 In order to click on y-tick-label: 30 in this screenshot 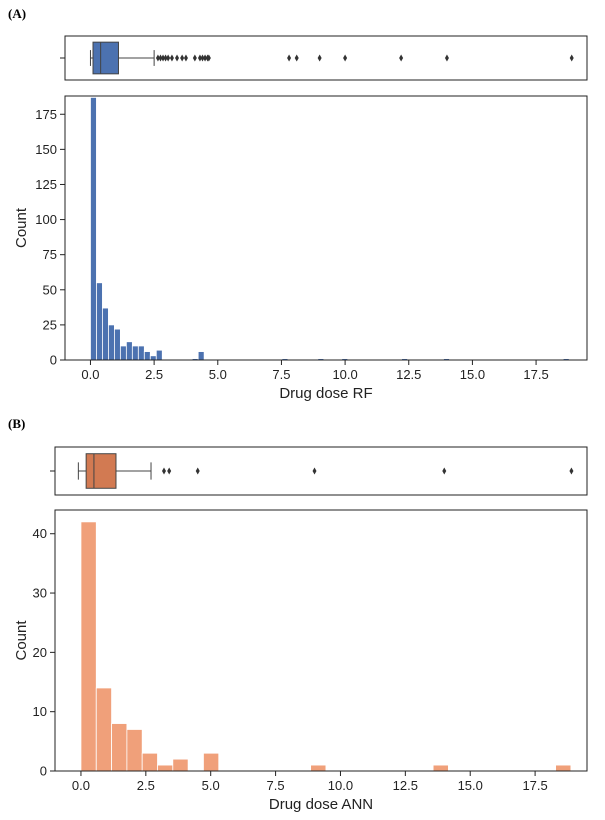, I will do `click(40, 593)`.